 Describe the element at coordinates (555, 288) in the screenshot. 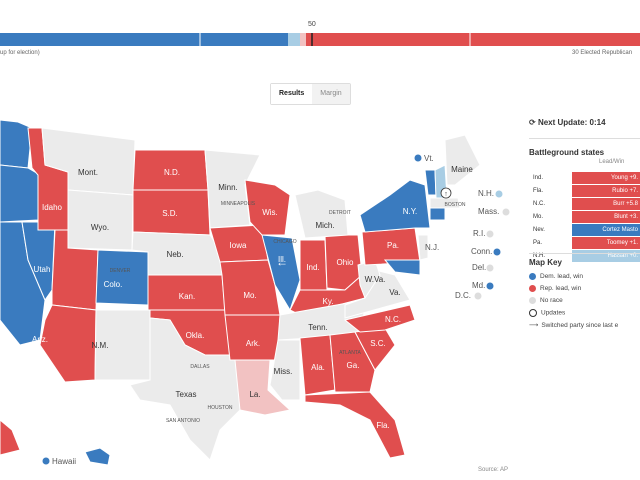

I see `key-rep: Rep. lead, win` at that location.